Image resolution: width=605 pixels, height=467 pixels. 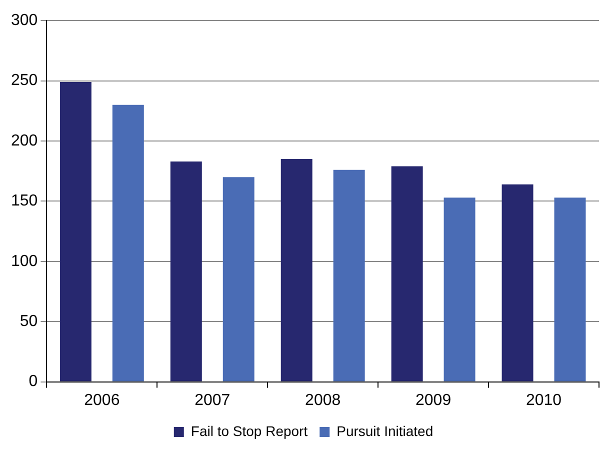 What do you see at coordinates (544, 400) in the screenshot?
I see `x-tick-label: 2010` at bounding box center [544, 400].